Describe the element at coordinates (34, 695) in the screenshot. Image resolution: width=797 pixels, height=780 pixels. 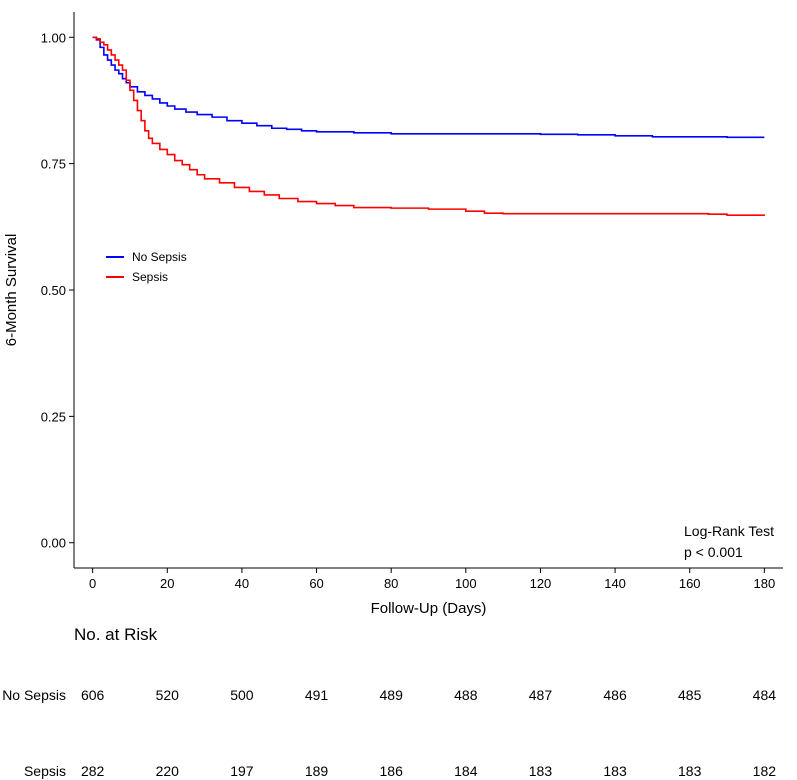
I see `risk-row-label: No Sepsis` at that location.